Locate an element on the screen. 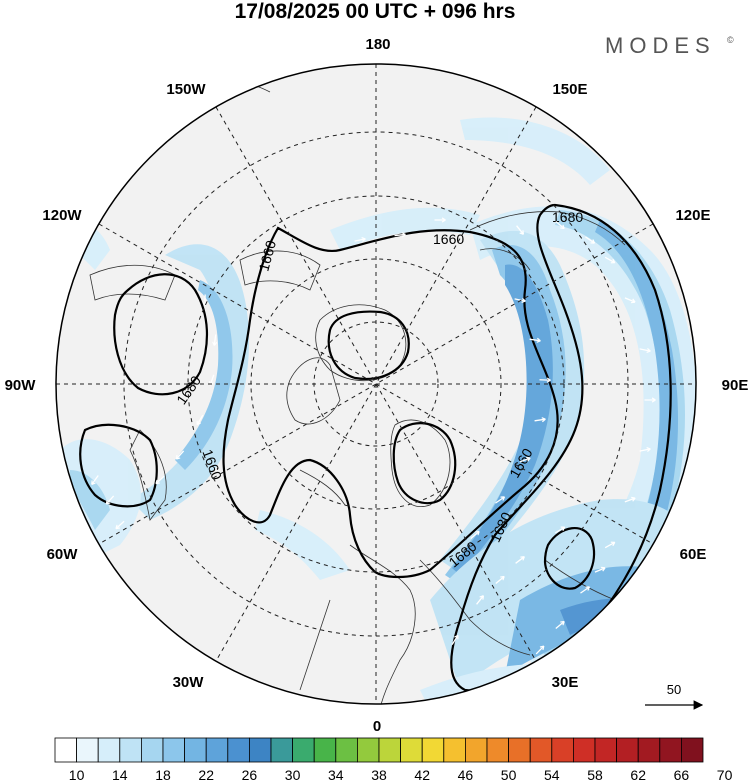  brand-logo: MODES is located at coordinates (660, 45).